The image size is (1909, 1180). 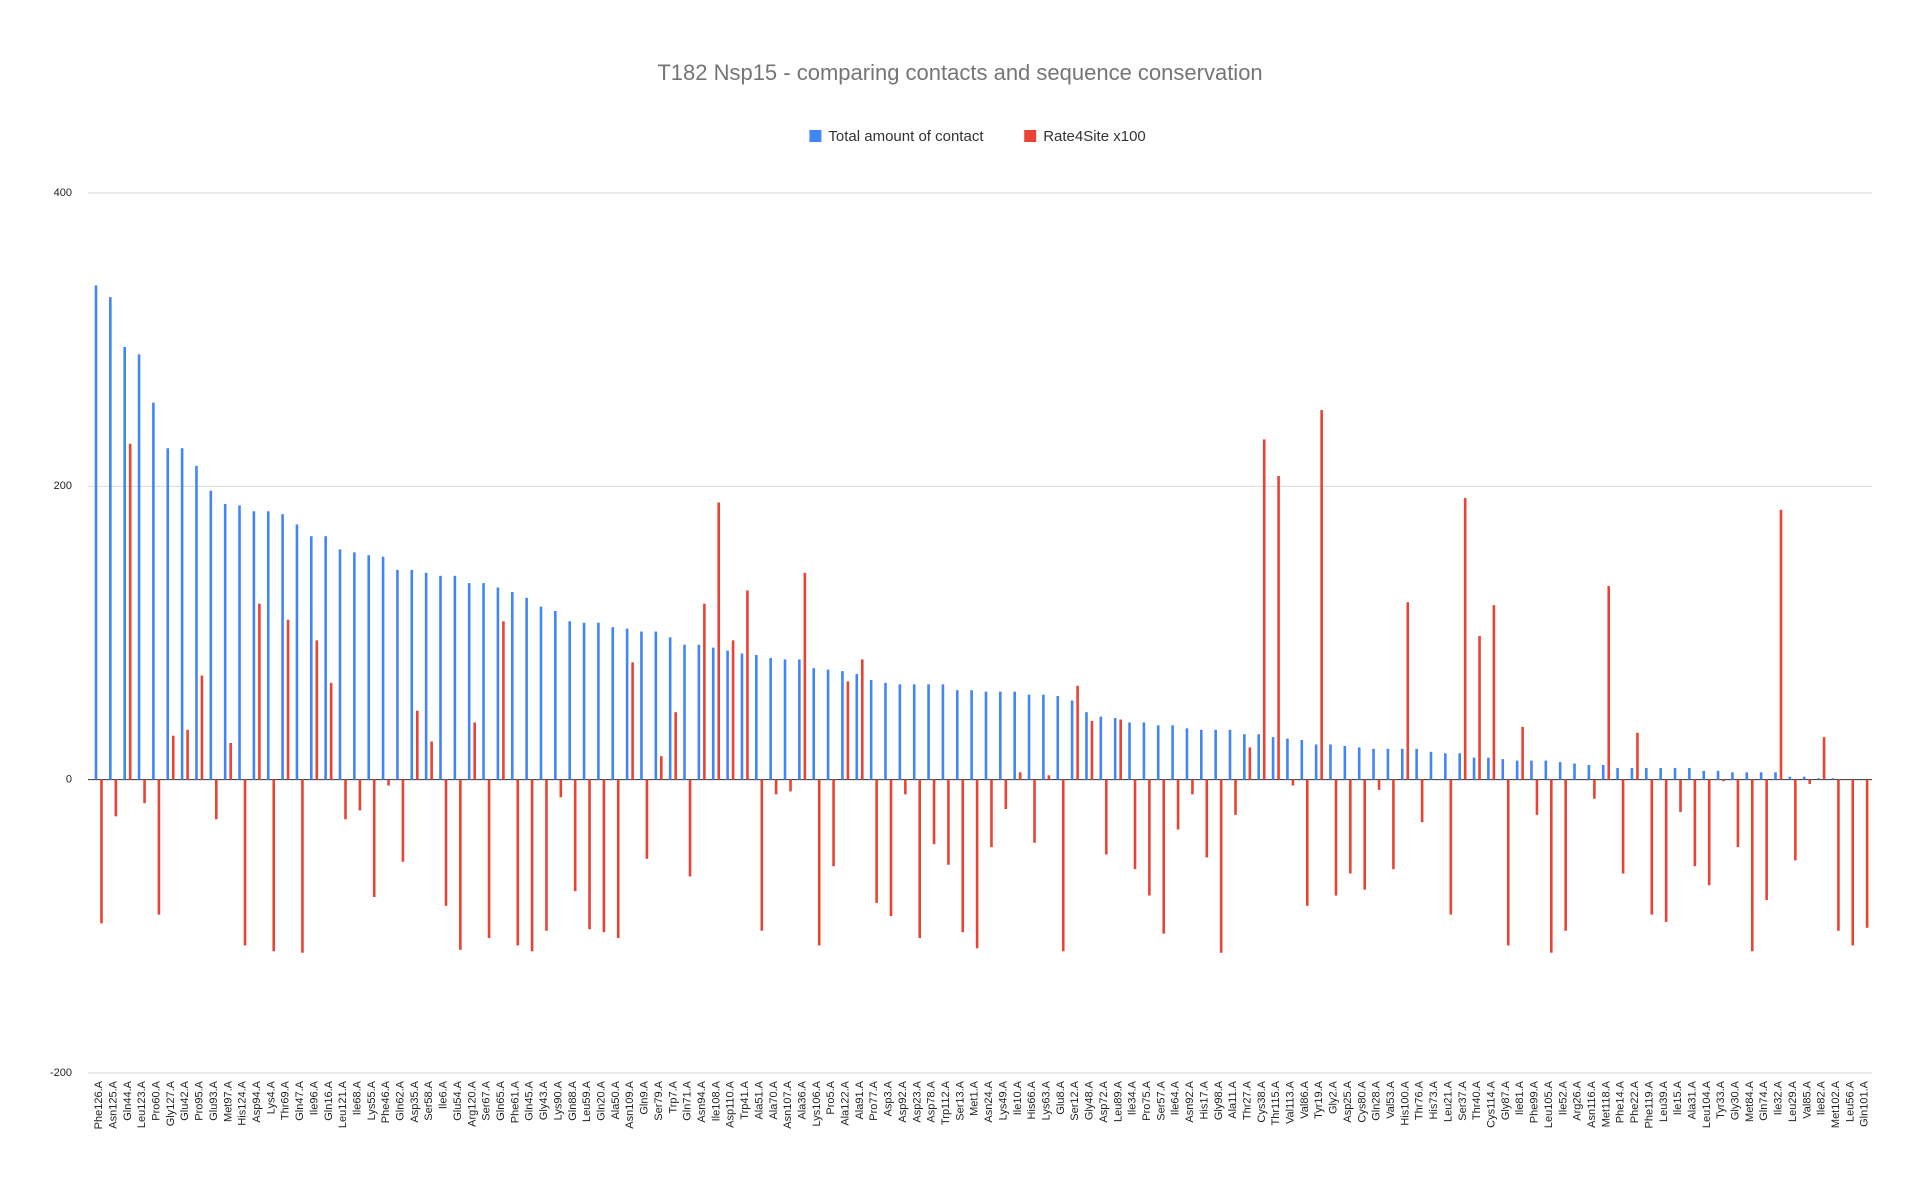 I want to click on x-tick-label: Phe99.A, so click(x=1535, y=1101).